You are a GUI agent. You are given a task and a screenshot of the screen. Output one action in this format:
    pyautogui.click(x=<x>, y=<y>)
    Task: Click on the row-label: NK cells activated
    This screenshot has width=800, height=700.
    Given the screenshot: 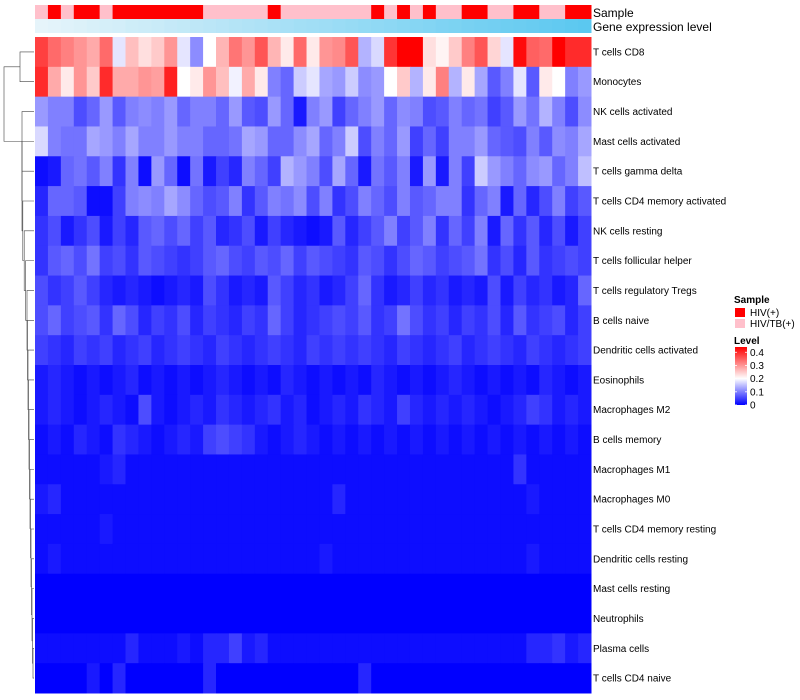 What is the action you would take?
    pyautogui.click(x=632, y=112)
    